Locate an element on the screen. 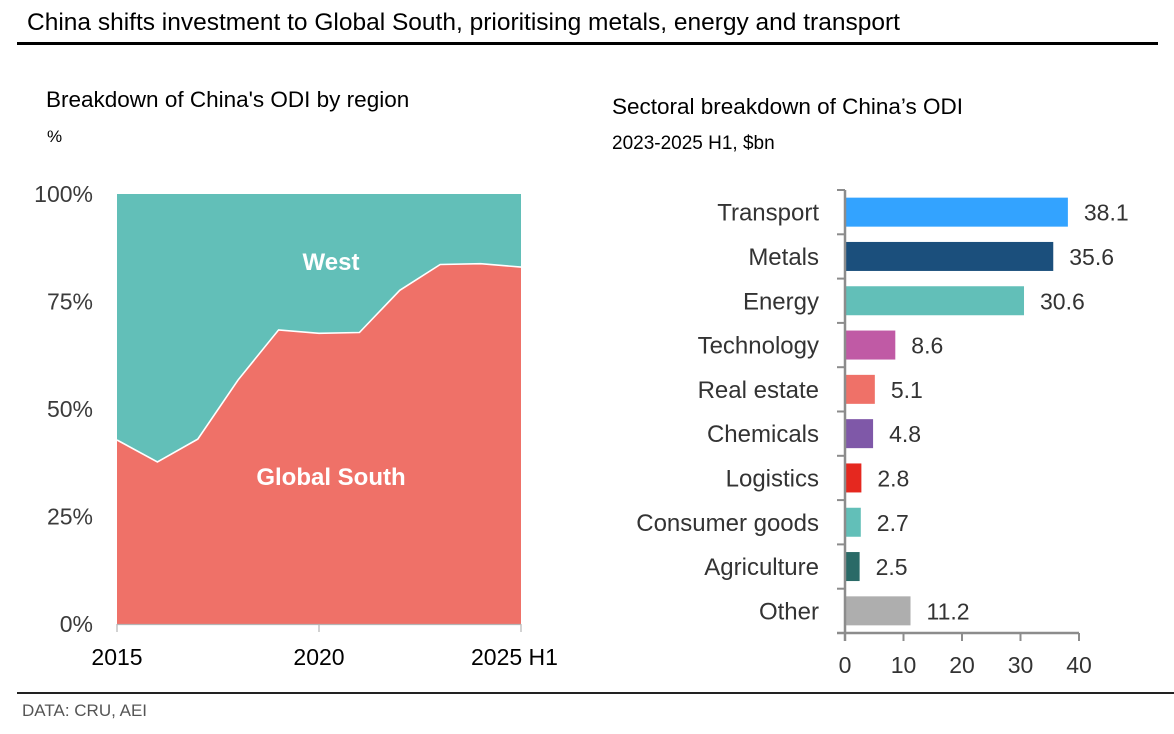 Image resolution: width=1174 pixels, height=734 pixels. footer-divider is located at coordinates (595, 693).